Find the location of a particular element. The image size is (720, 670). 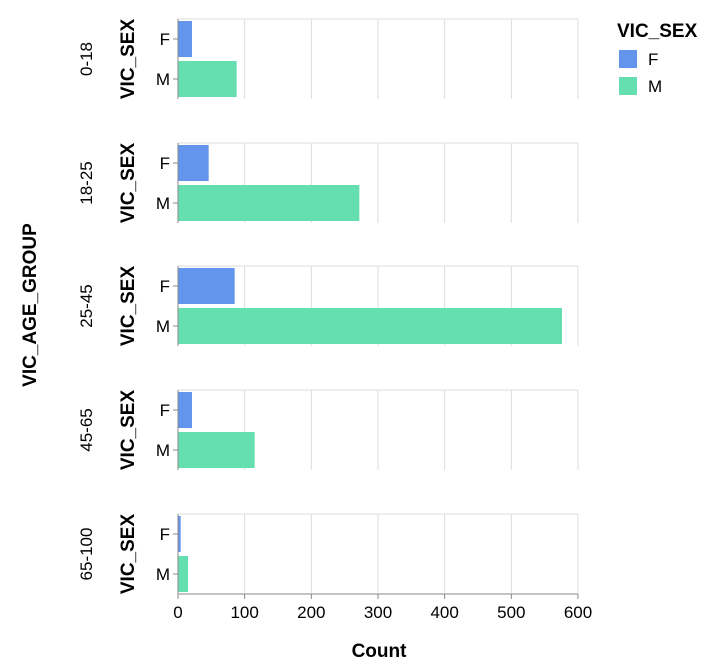

facet-panel-0-18: F M VIC_SEX 0-18 is located at coordinates (328, 59).